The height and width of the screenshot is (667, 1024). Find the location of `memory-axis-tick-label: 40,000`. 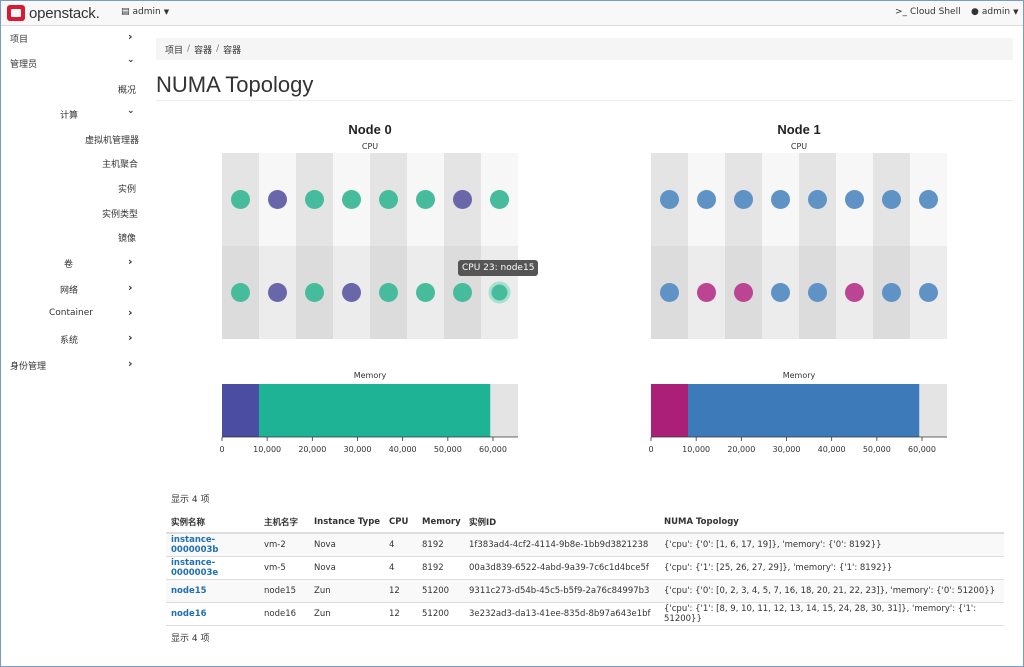

memory-axis-tick-label: 40,000 is located at coordinates (832, 449).